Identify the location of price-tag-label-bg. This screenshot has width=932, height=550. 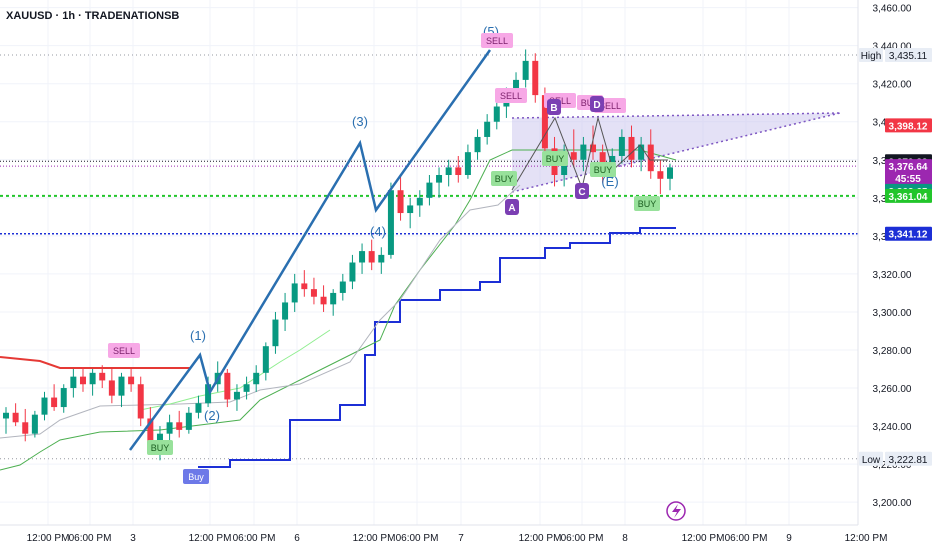
(871, 458).